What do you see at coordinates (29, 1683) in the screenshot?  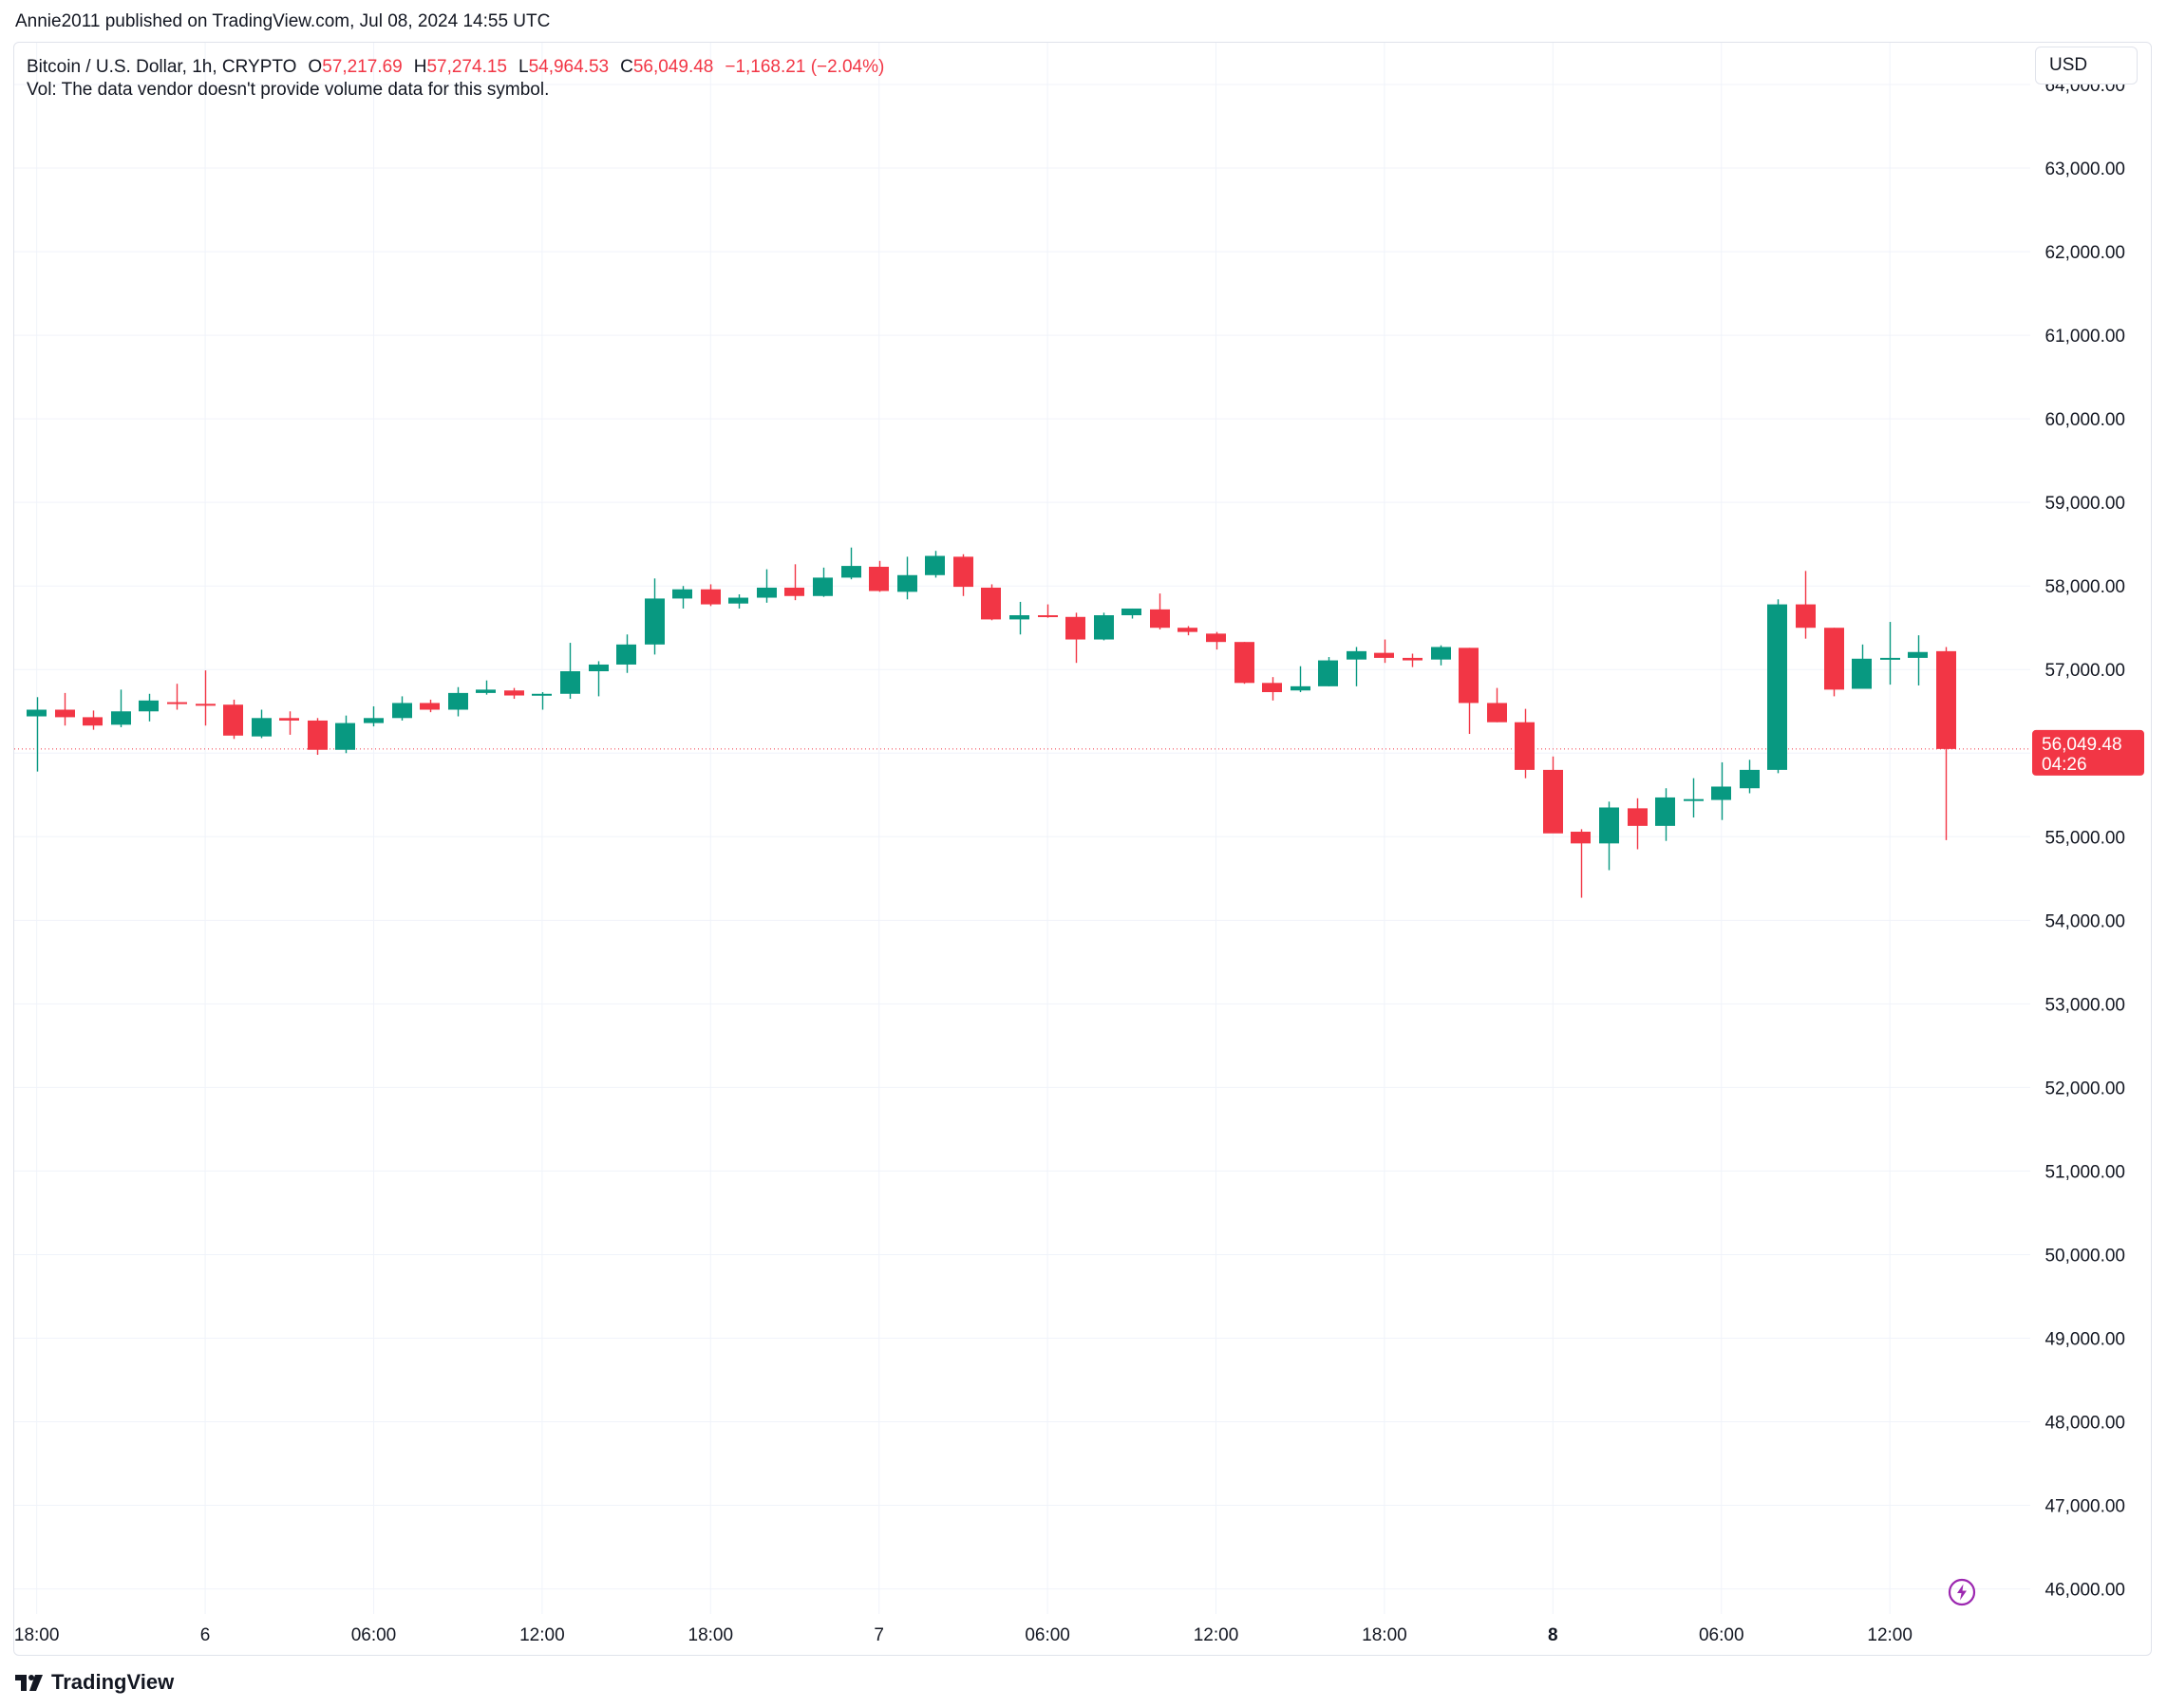 I see `tradingview-logo-icon` at bounding box center [29, 1683].